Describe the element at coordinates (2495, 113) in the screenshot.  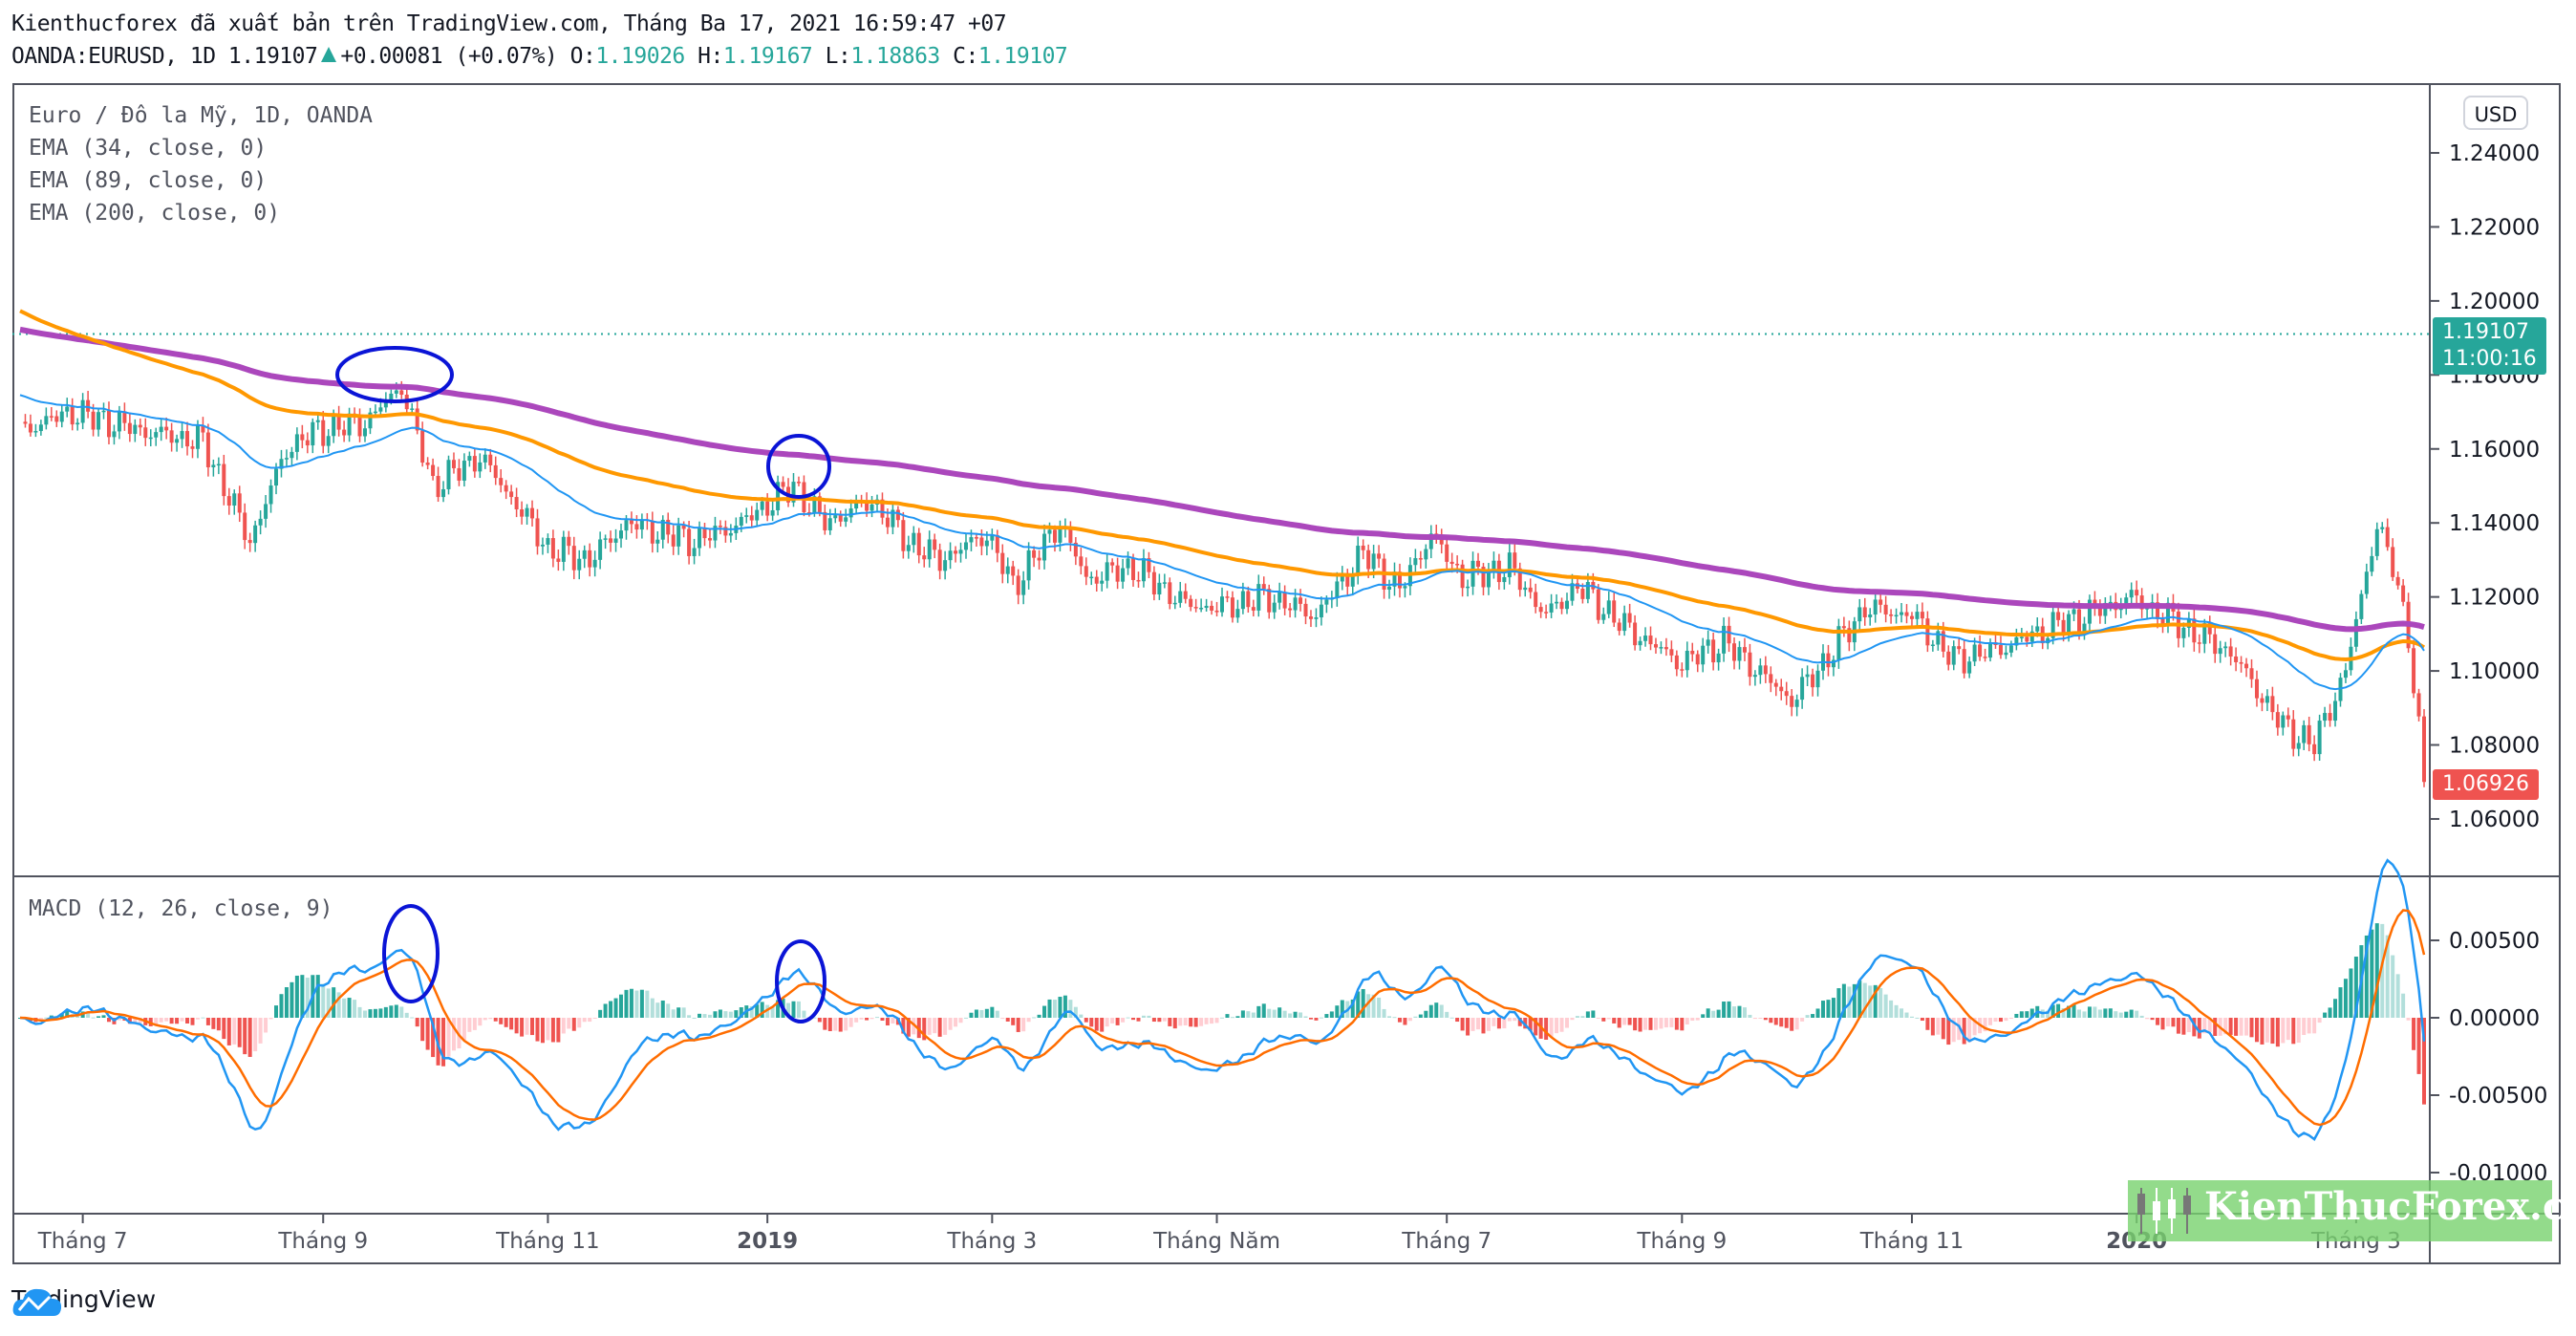
I see `currency-button: USD` at that location.